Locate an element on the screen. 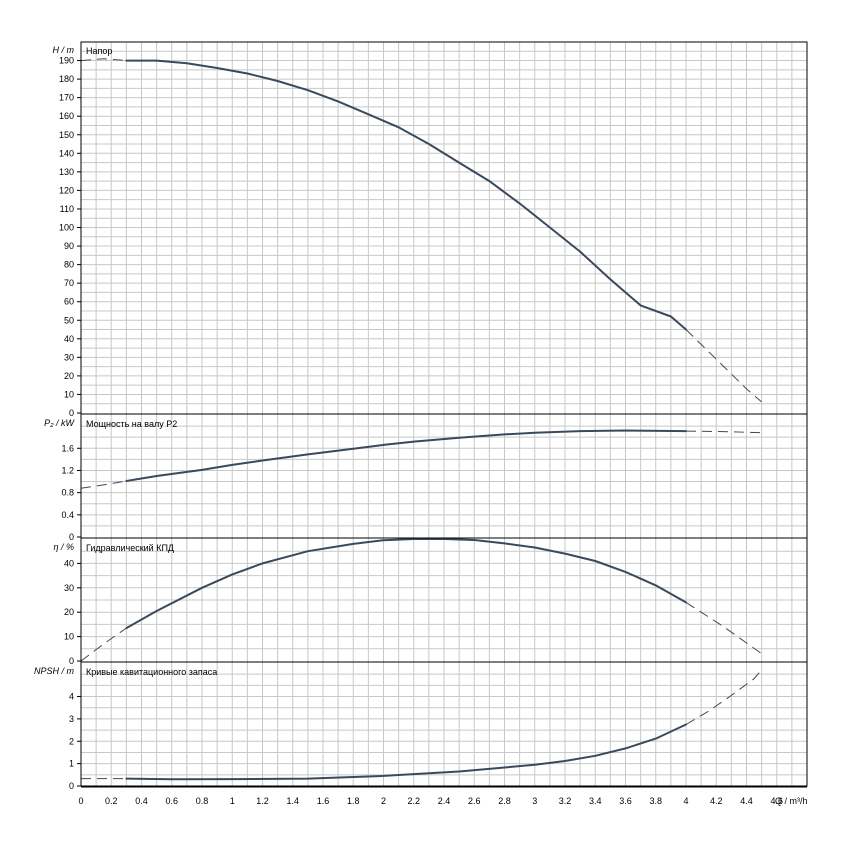 The width and height of the screenshot is (850, 850). x-tick-label: 0.8 is located at coordinates (202, 801).